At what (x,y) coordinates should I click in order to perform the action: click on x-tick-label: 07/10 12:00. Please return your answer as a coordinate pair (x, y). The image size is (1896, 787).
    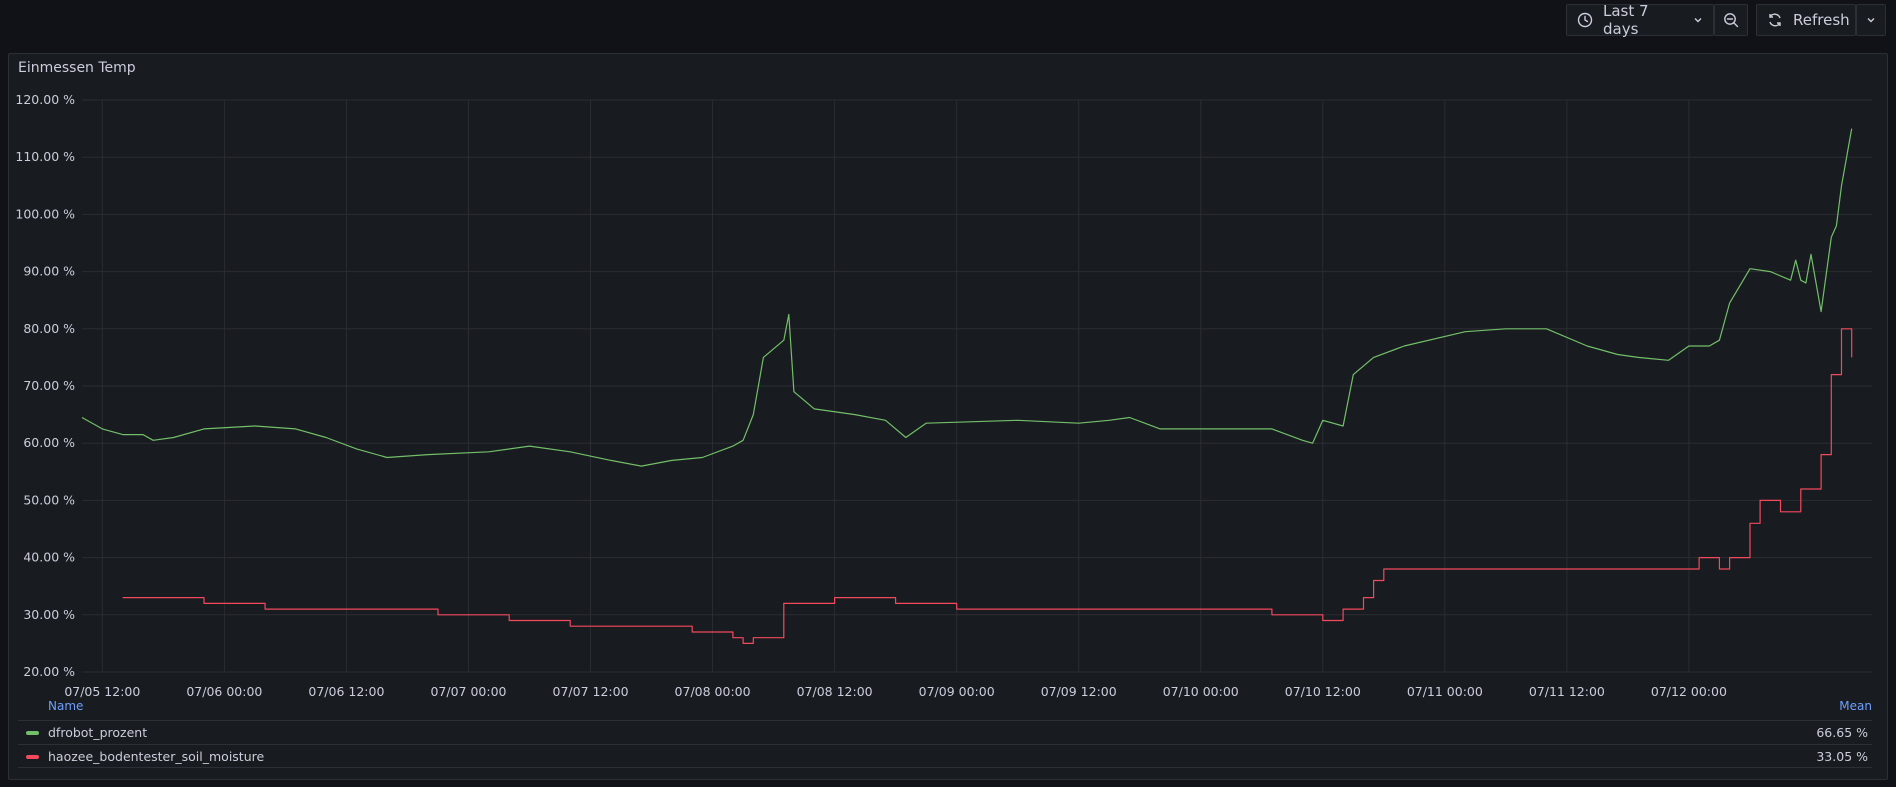
    Looking at the image, I should click on (1323, 691).